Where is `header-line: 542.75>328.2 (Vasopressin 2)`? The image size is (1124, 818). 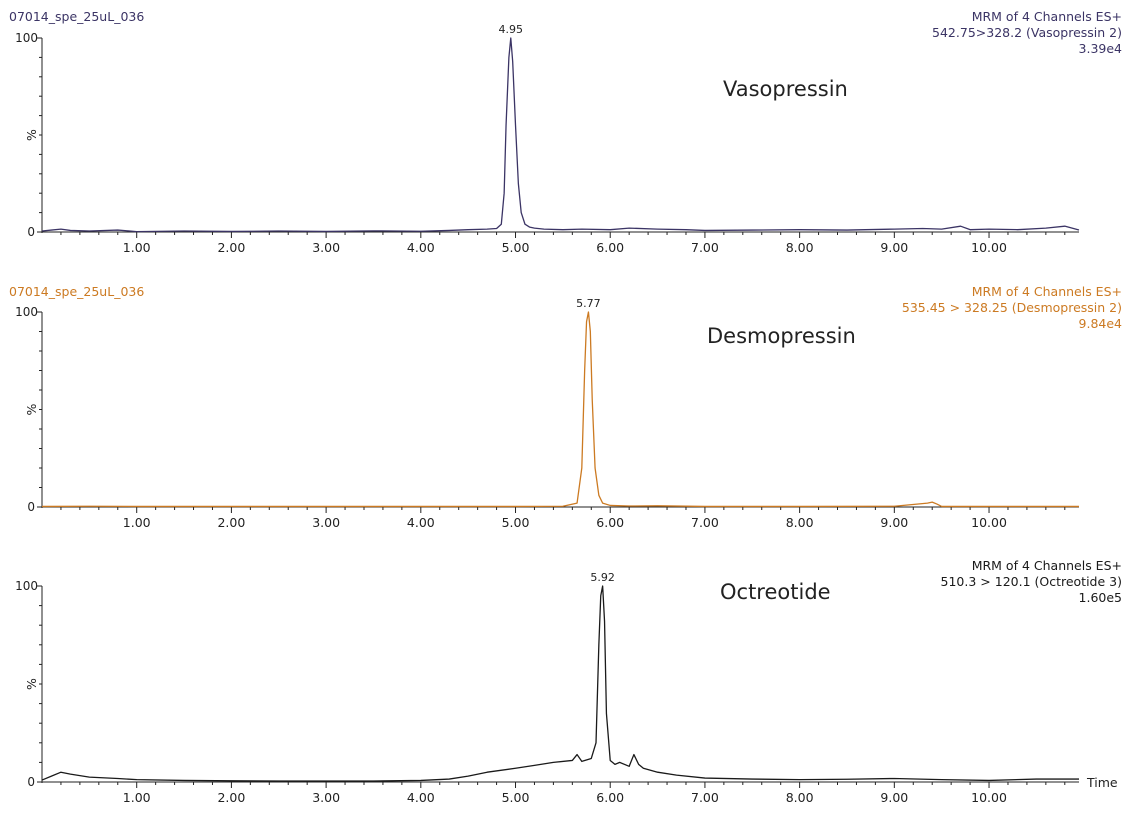
header-line: 542.75>328.2 (Vasopressin 2) is located at coordinates (1027, 32).